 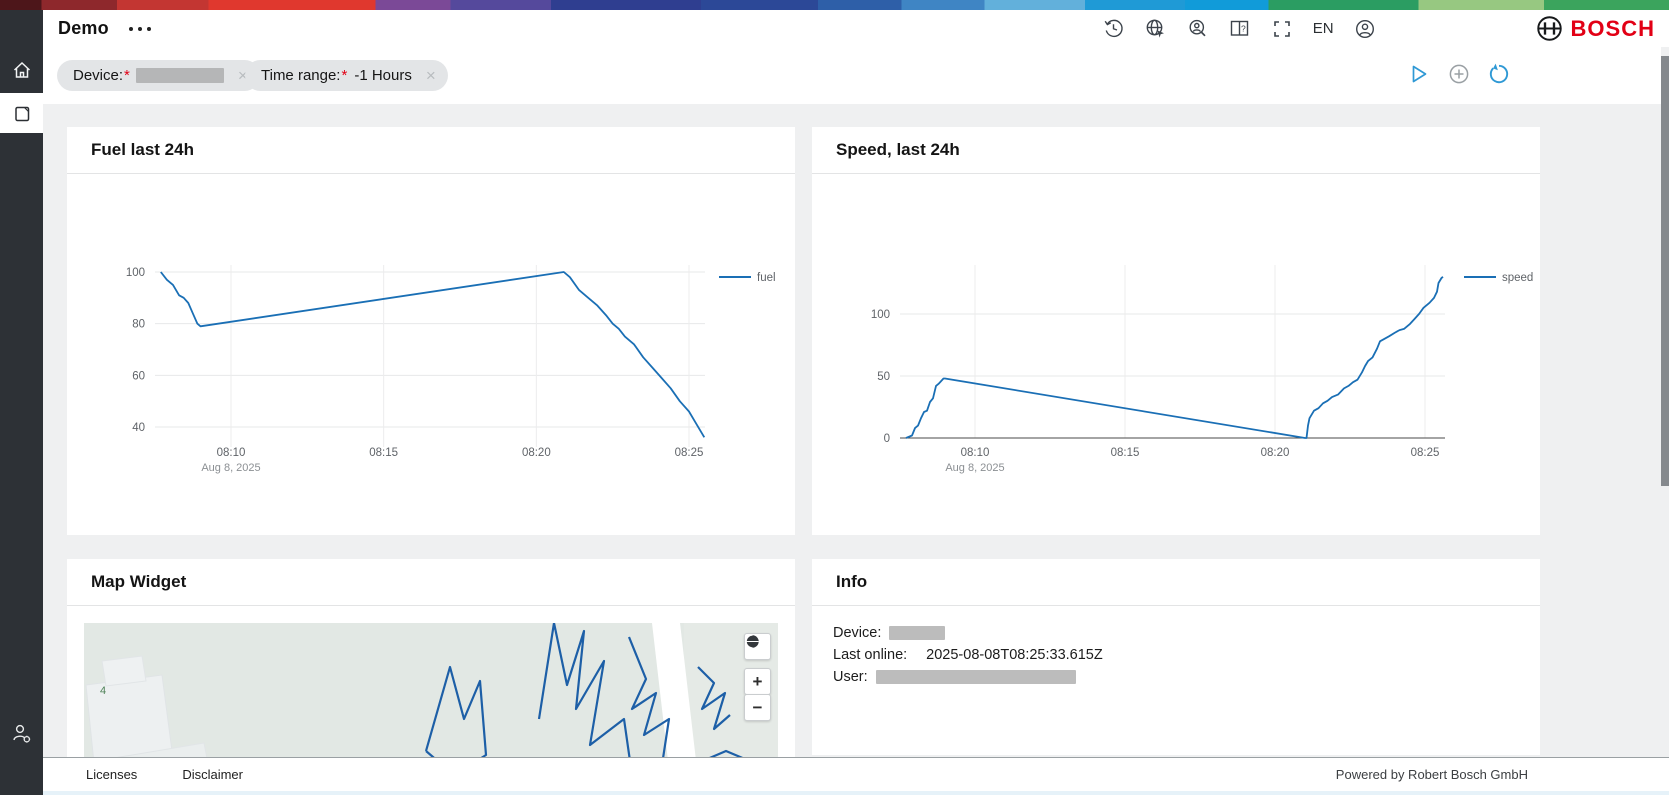 I want to click on bosch-logo: BOSCH, so click(x=1595, y=28).